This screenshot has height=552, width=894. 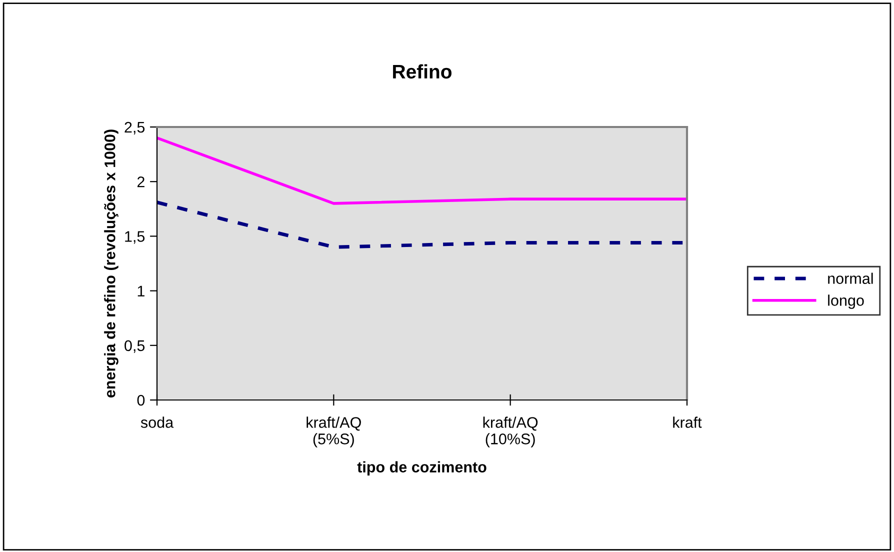 What do you see at coordinates (846, 301) in the screenshot?
I see `legend-label: longo` at bounding box center [846, 301].